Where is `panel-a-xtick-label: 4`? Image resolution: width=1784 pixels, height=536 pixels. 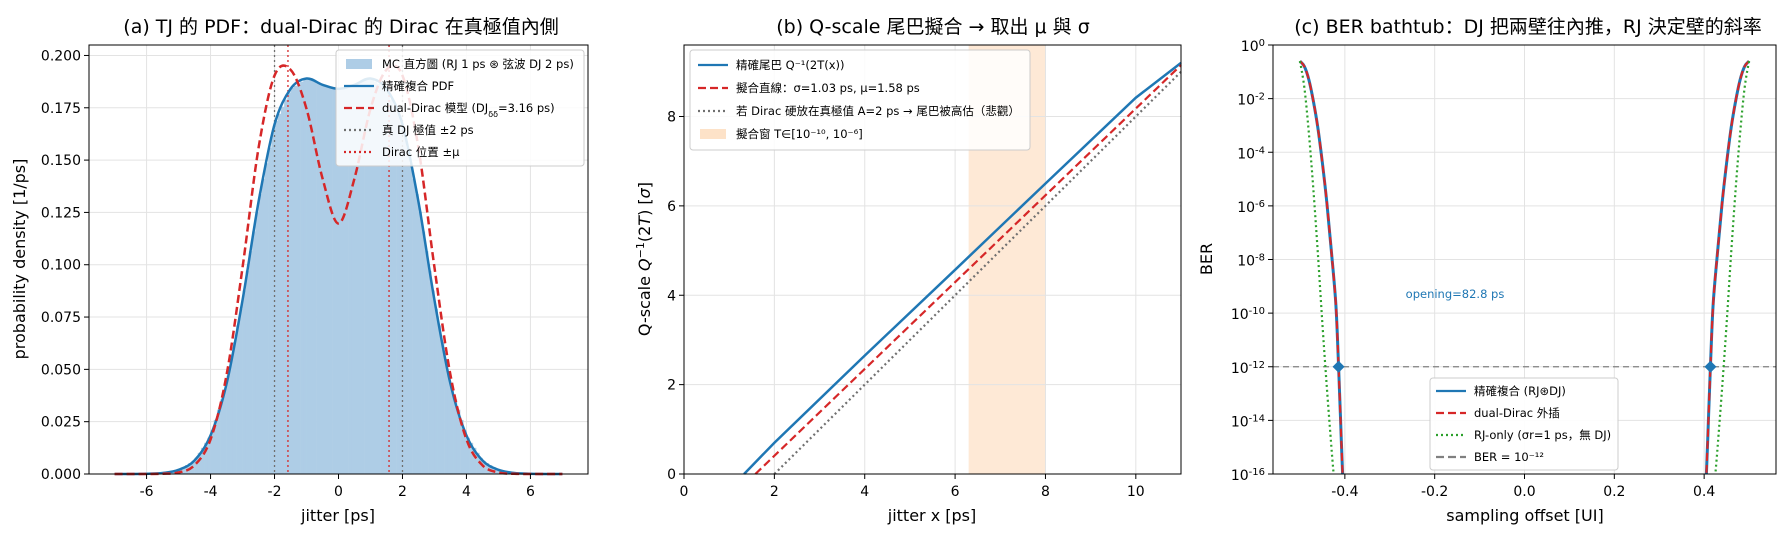 panel-a-xtick-label: 4 is located at coordinates (466, 492).